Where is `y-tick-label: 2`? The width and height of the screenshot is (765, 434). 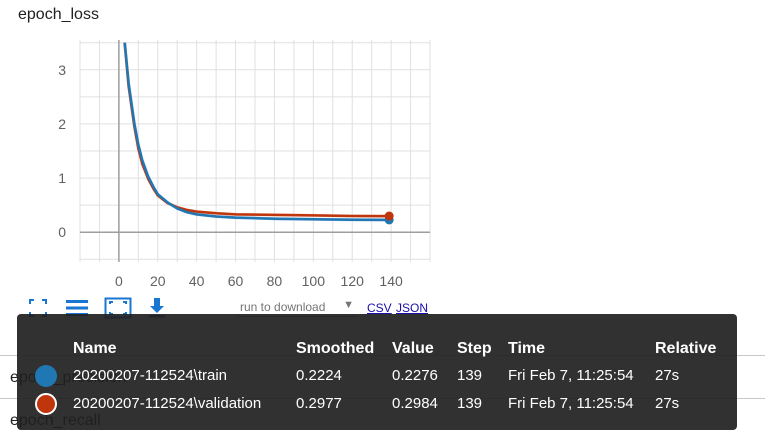 y-tick-label: 2 is located at coordinates (62, 124).